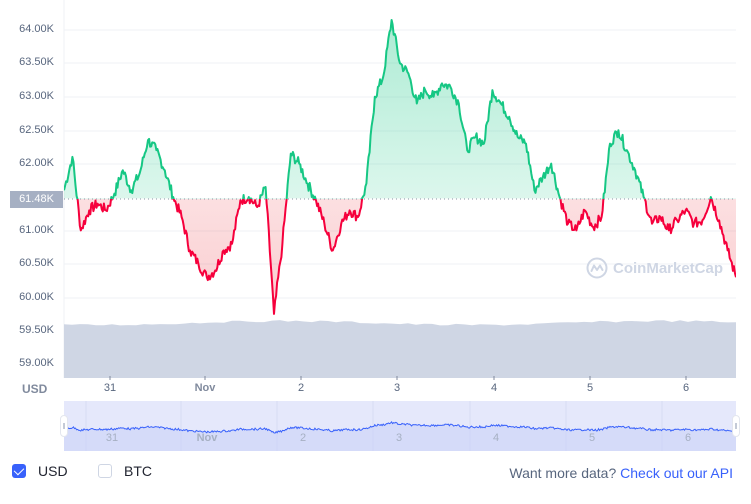 The width and height of the screenshot is (751, 504). I want to click on api-promo: Want more data? Check out our API, so click(621, 473).